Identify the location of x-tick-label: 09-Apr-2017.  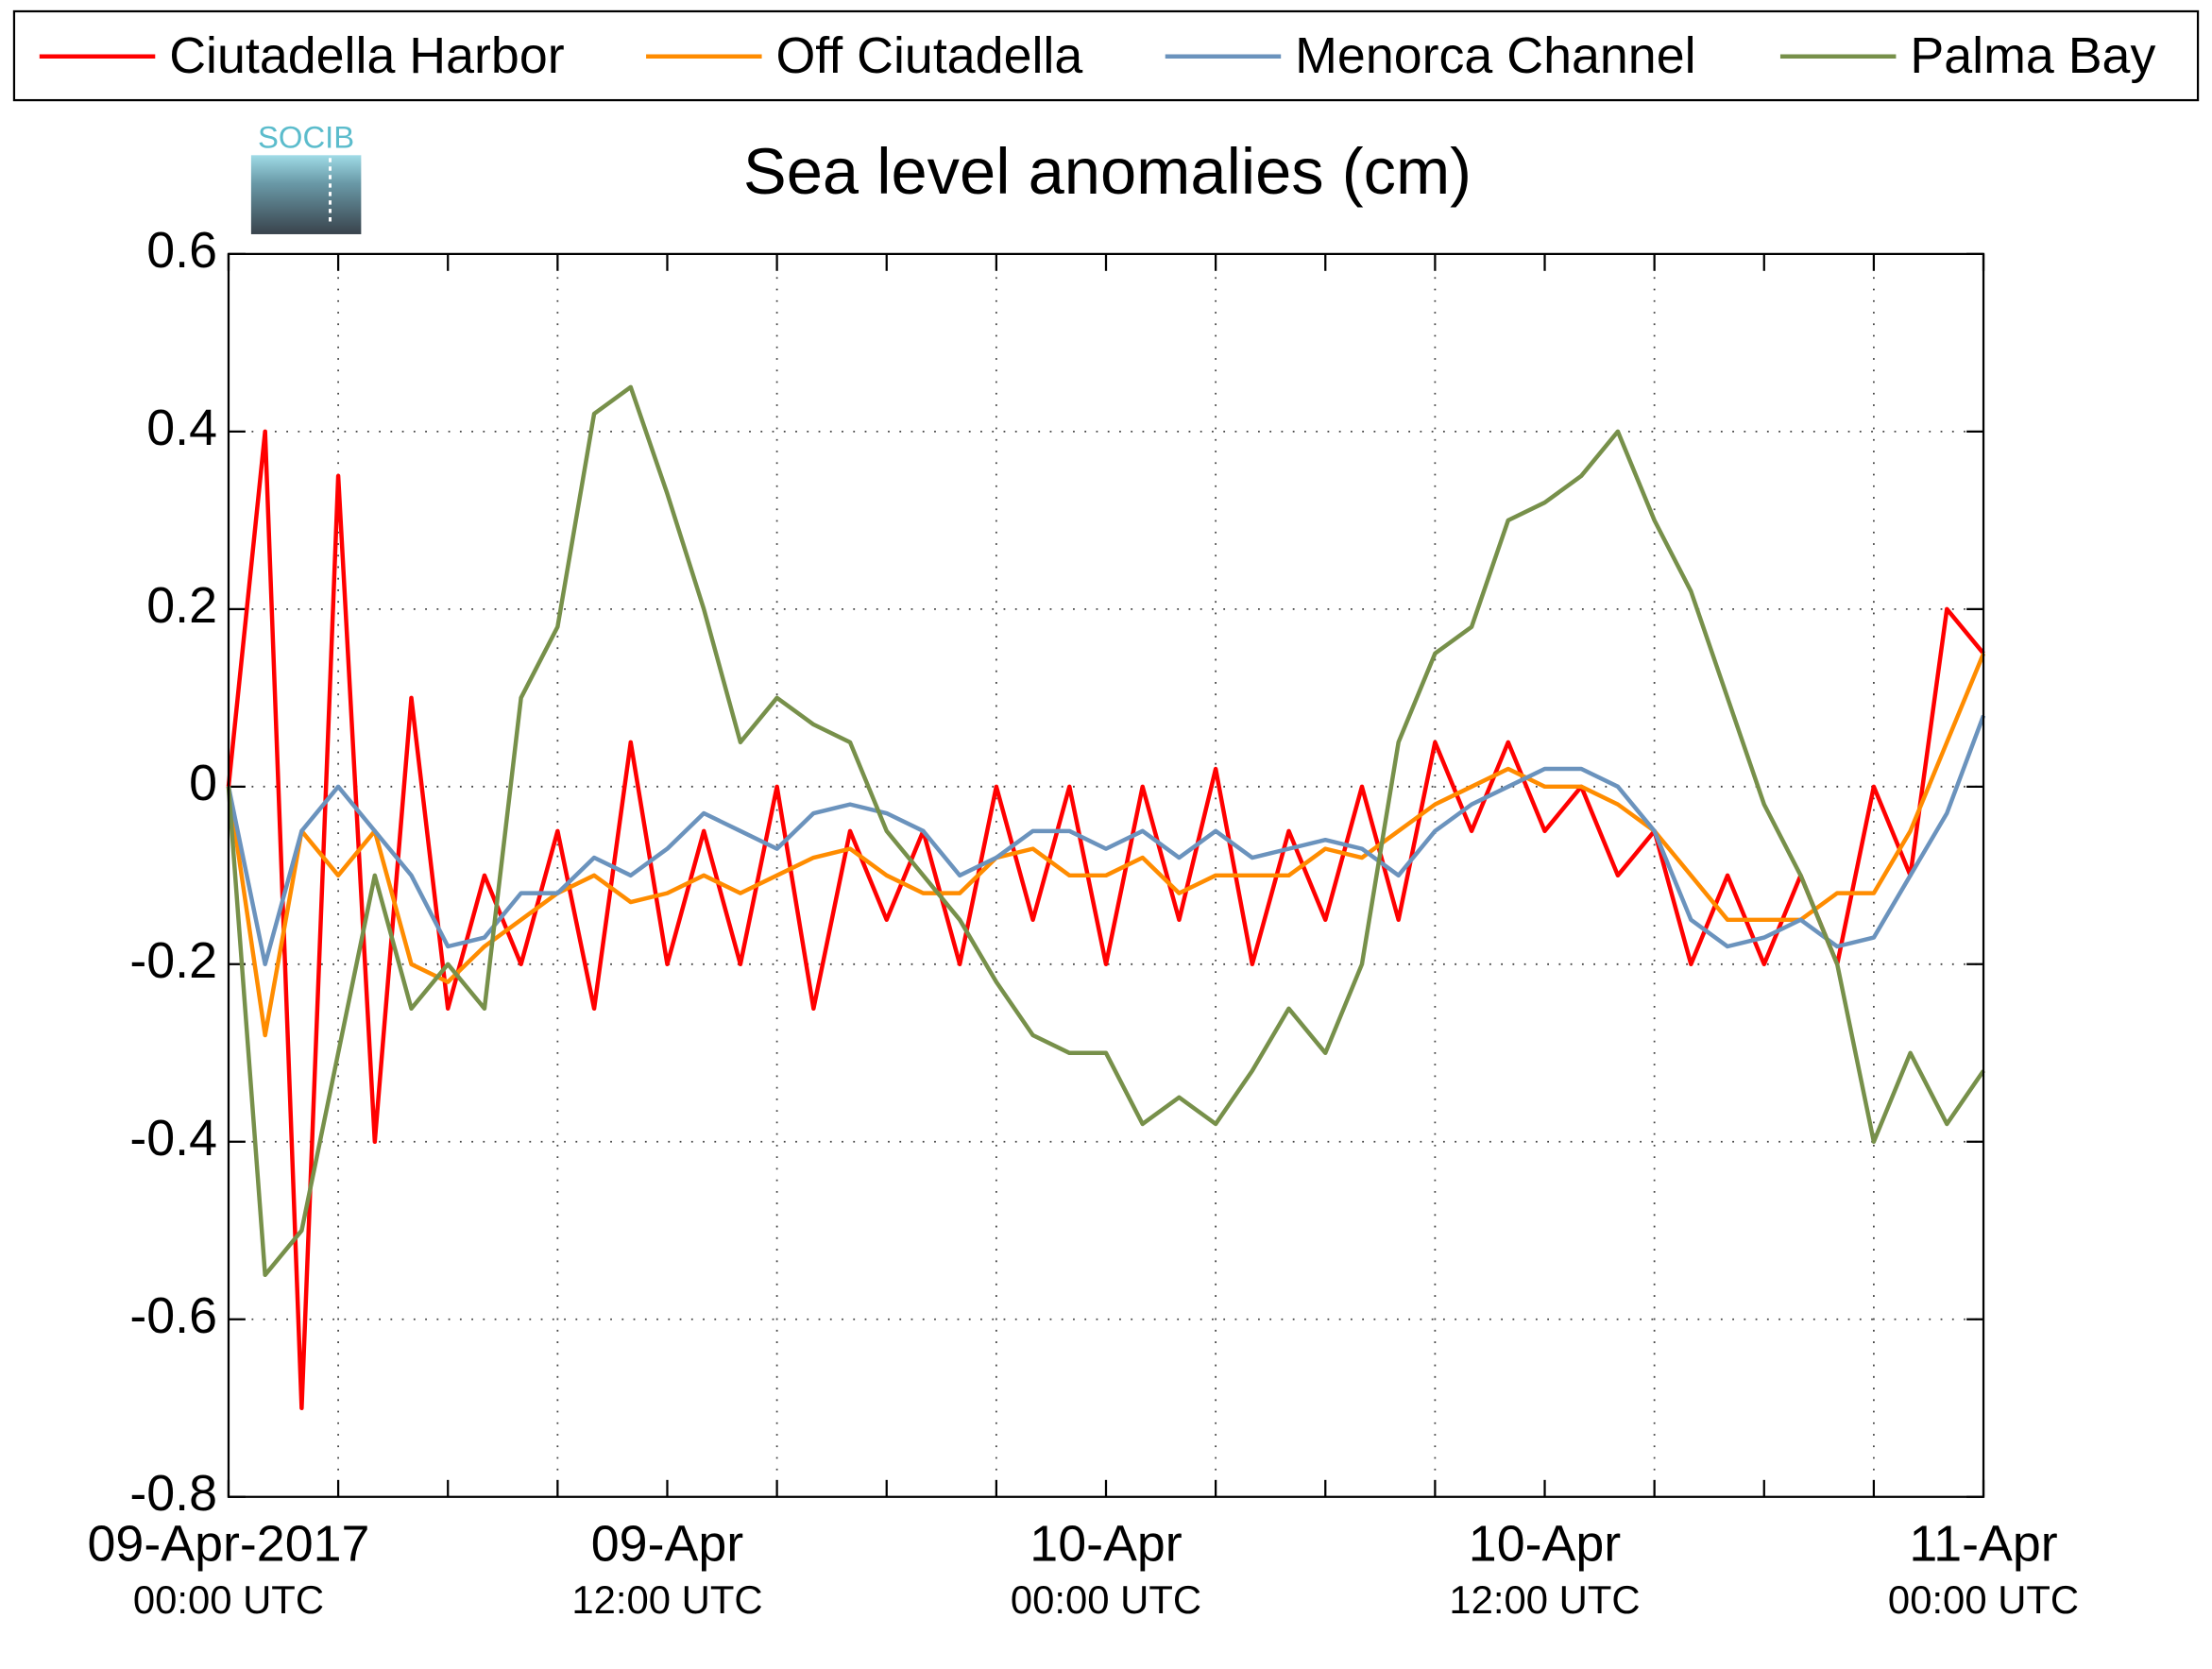
(229, 1545).